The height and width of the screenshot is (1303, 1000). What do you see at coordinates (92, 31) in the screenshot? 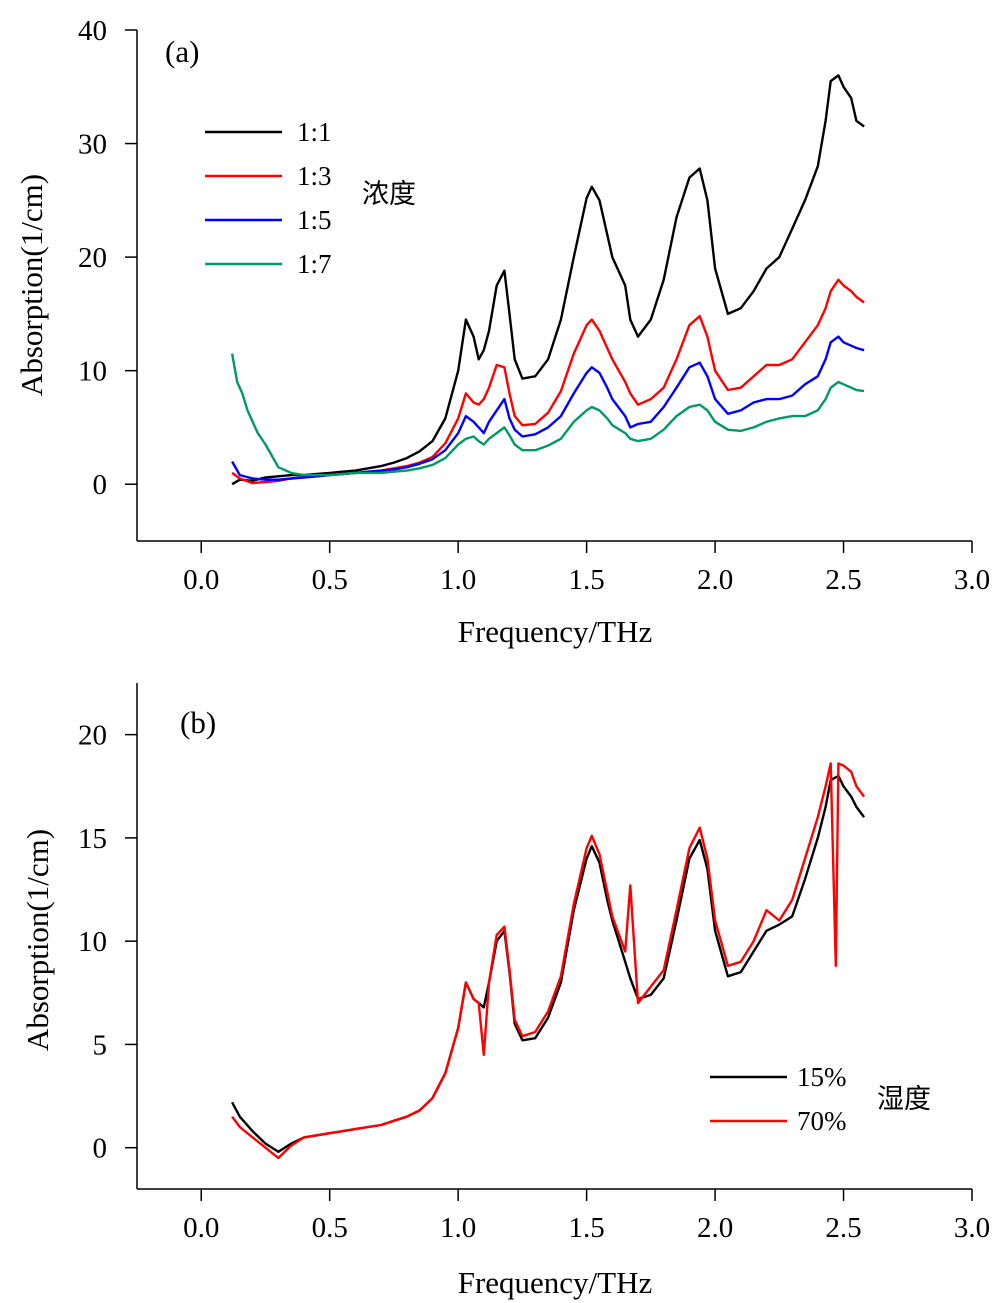
I see `y-tick-label-a-4: 40` at bounding box center [92, 31].